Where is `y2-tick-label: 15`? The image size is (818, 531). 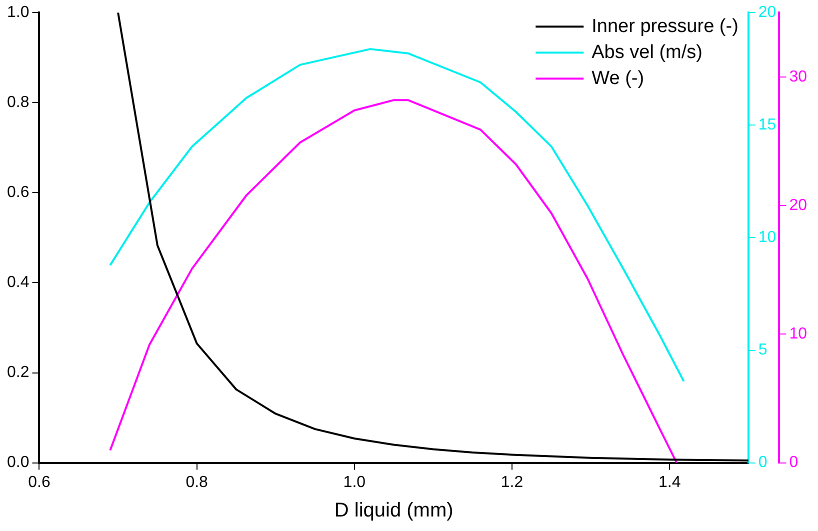
y2-tick-label: 15 is located at coordinates (767, 125).